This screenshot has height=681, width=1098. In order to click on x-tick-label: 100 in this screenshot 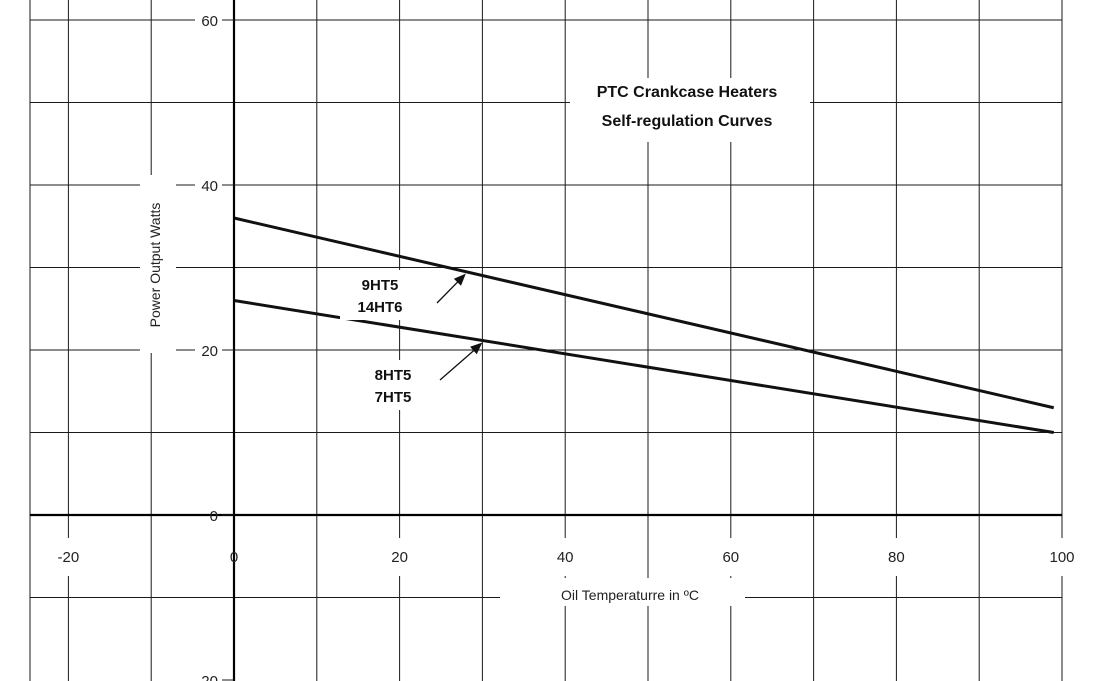, I will do `click(1061, 557)`.